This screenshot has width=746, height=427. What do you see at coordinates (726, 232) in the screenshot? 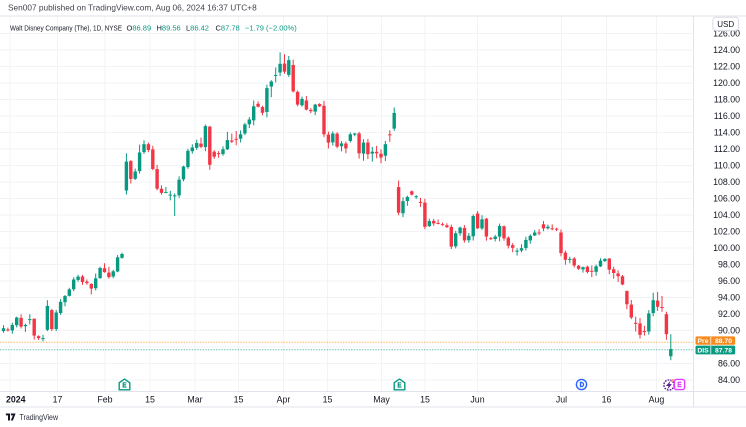
I see `svg-text: 102.00` at bounding box center [726, 232].